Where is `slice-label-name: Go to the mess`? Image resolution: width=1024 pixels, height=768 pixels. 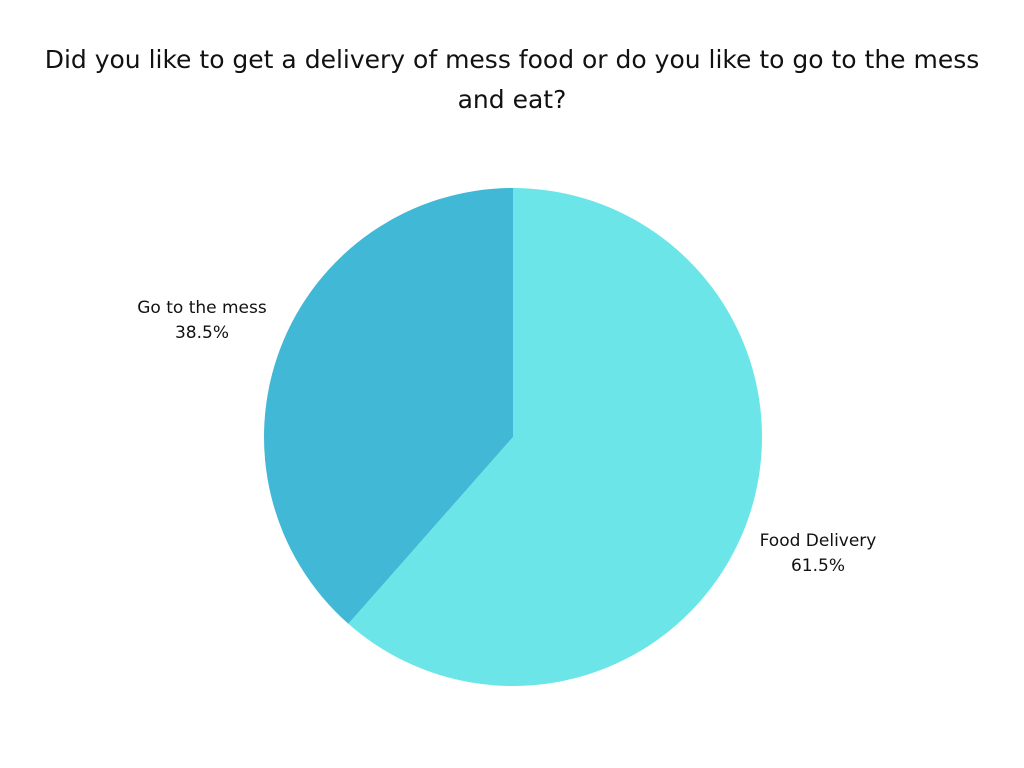 slice-label-name: Go to the mess is located at coordinates (202, 308).